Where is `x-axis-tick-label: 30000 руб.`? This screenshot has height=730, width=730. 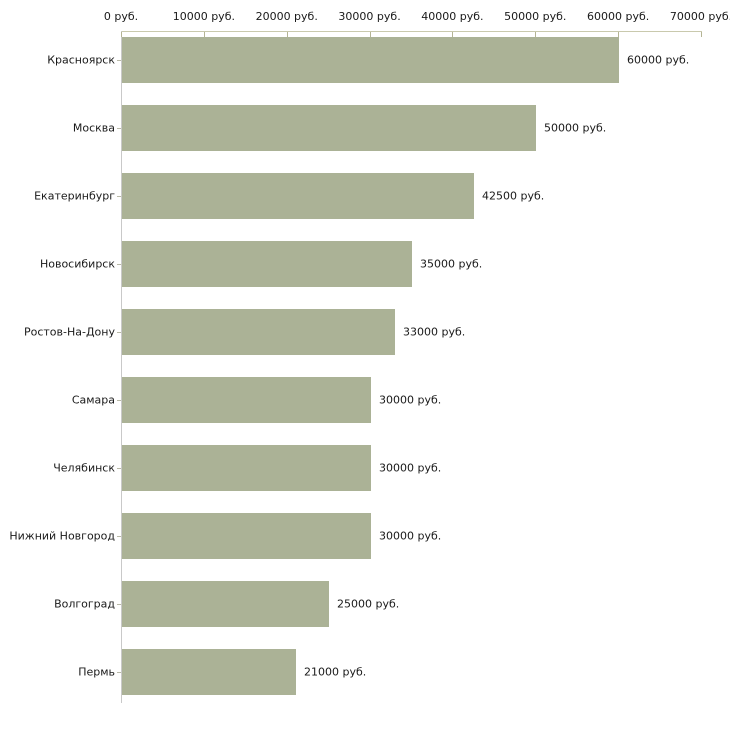
x-axis-tick-label: 30000 руб. is located at coordinates (369, 16).